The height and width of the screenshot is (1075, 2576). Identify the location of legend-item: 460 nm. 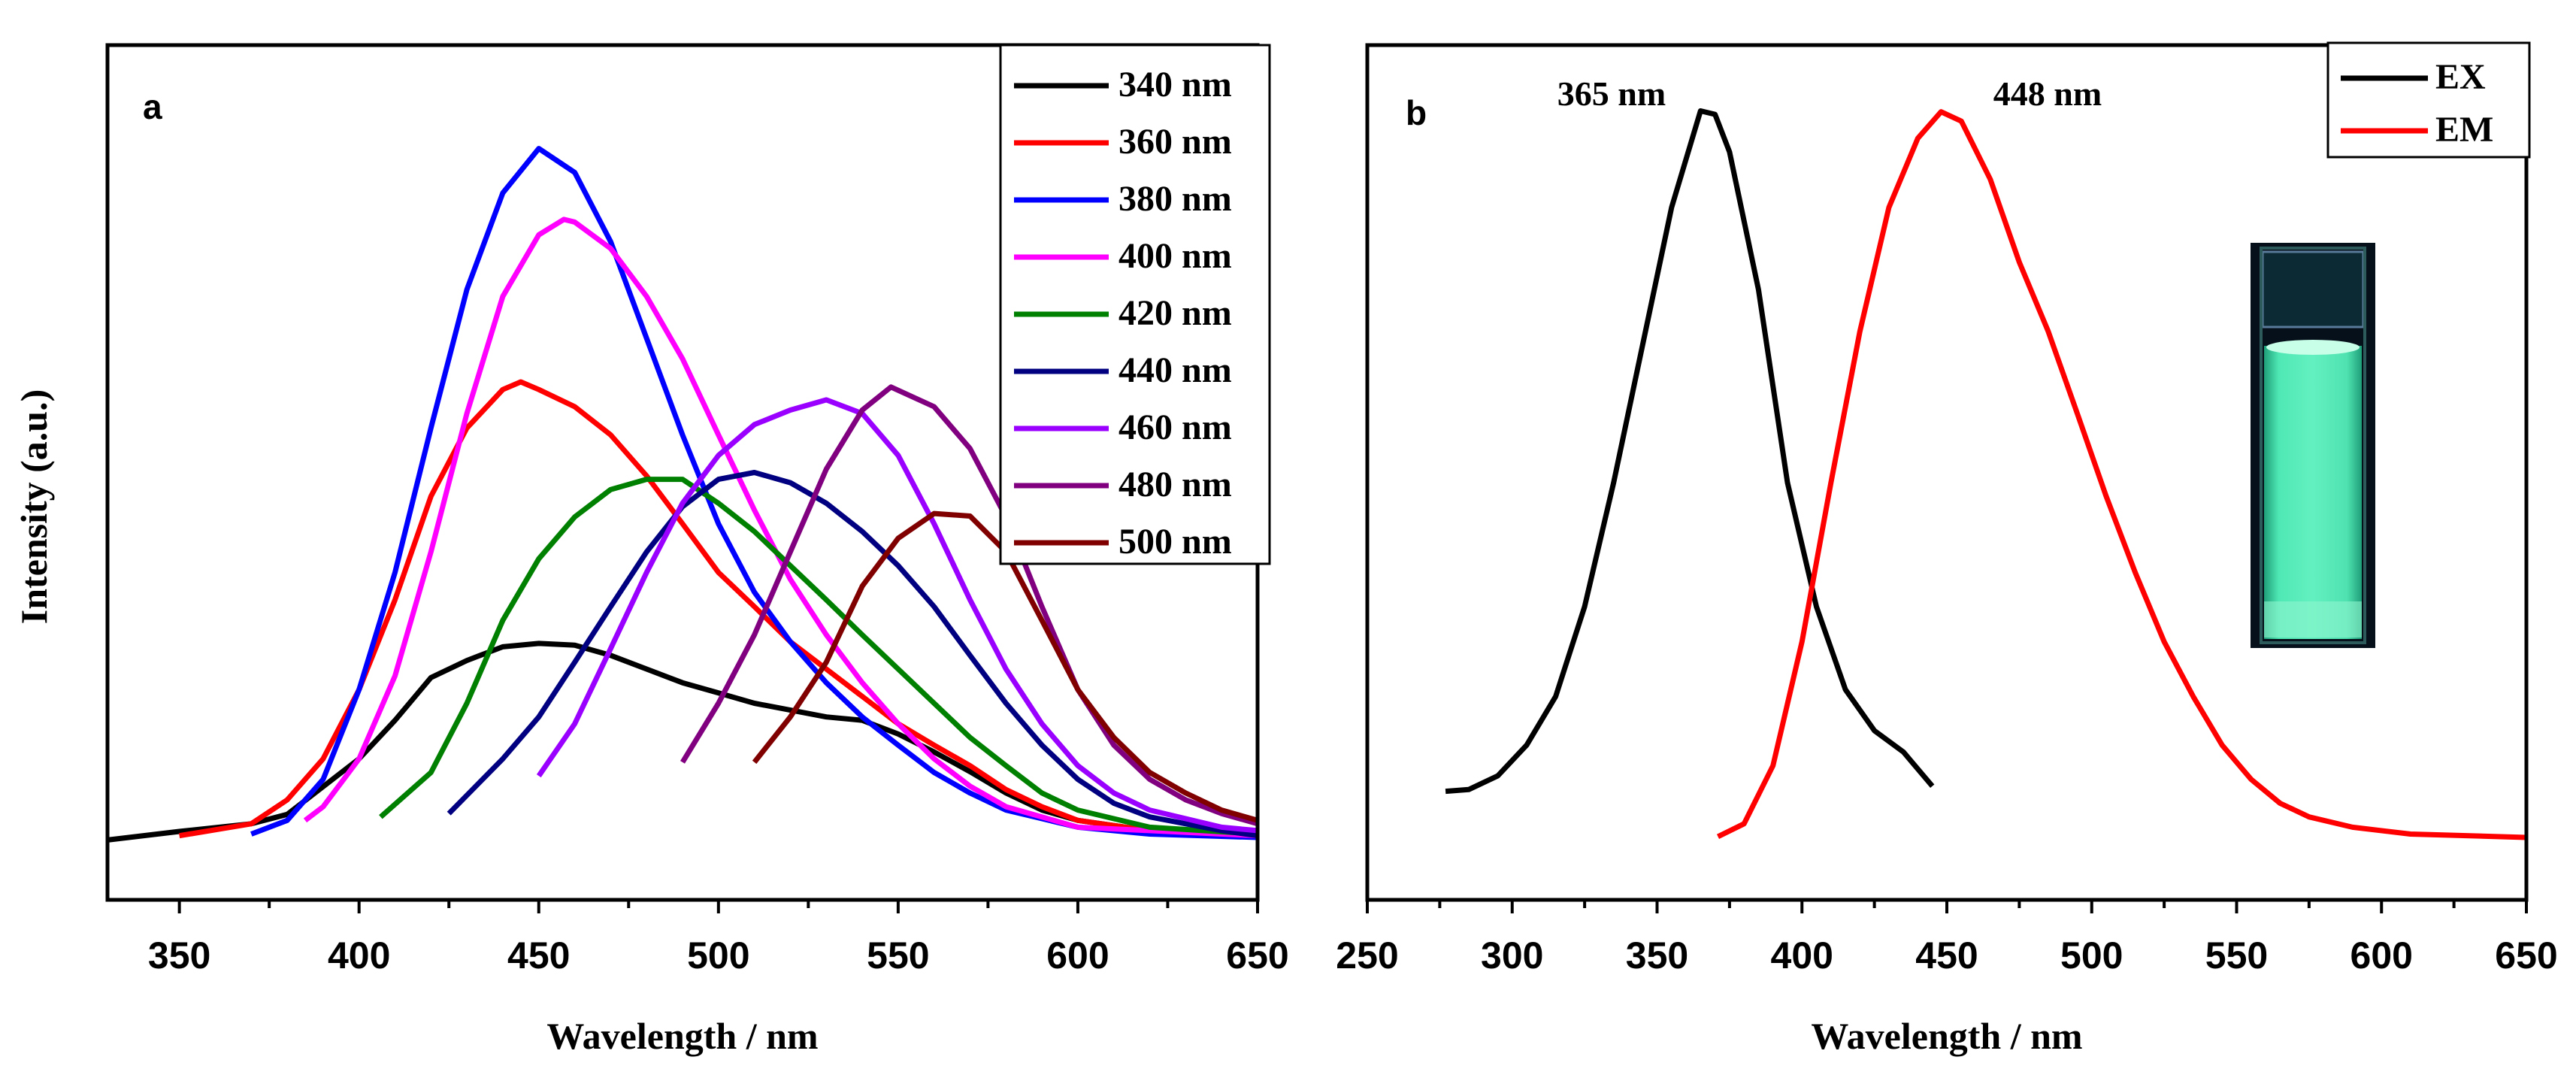
(1123, 427).